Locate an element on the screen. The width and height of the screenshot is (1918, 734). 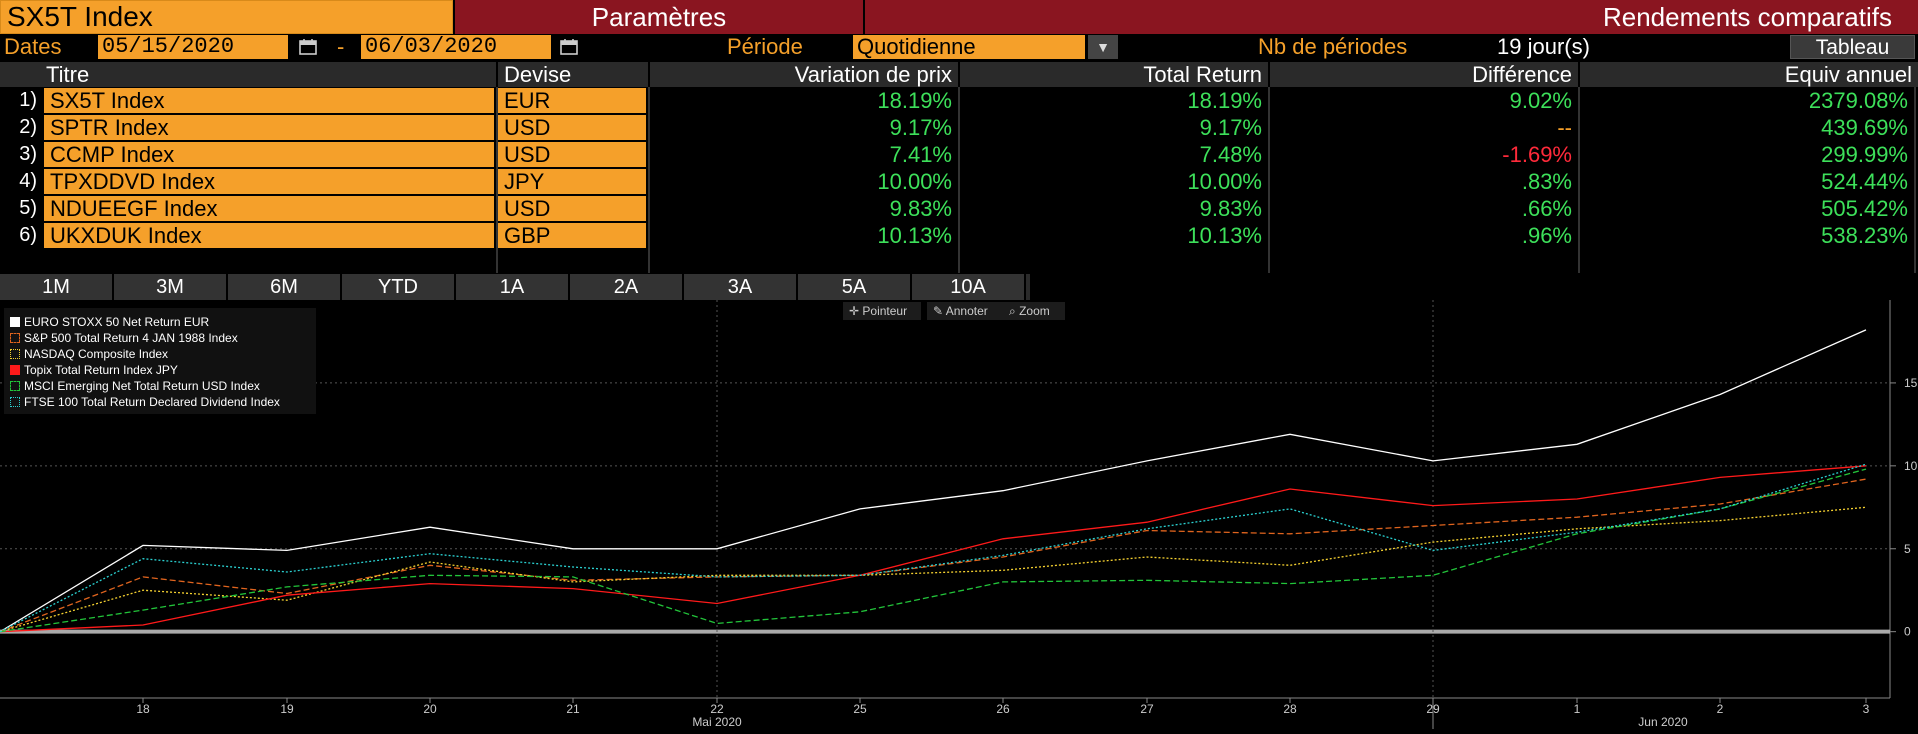
annual-equiv-cell: 505.42% is located at coordinates (1864, 208).